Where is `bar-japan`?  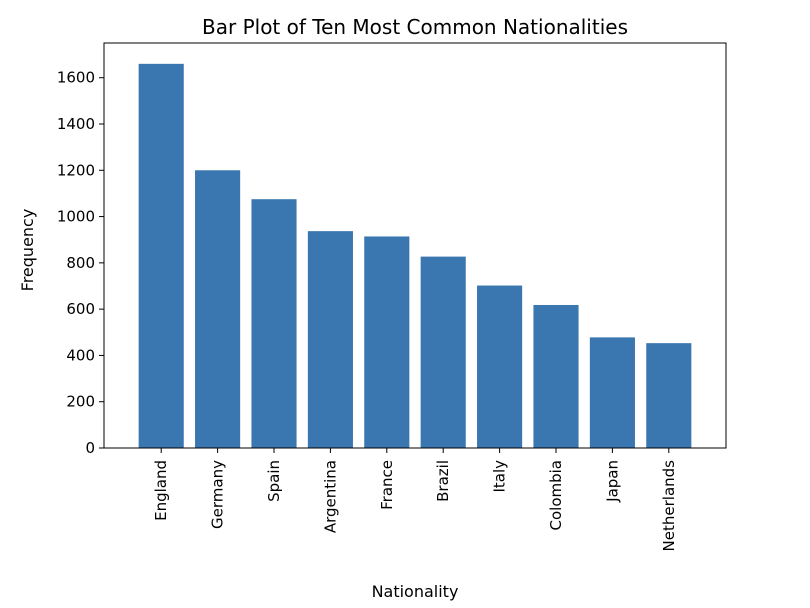
bar-japan is located at coordinates (612, 392).